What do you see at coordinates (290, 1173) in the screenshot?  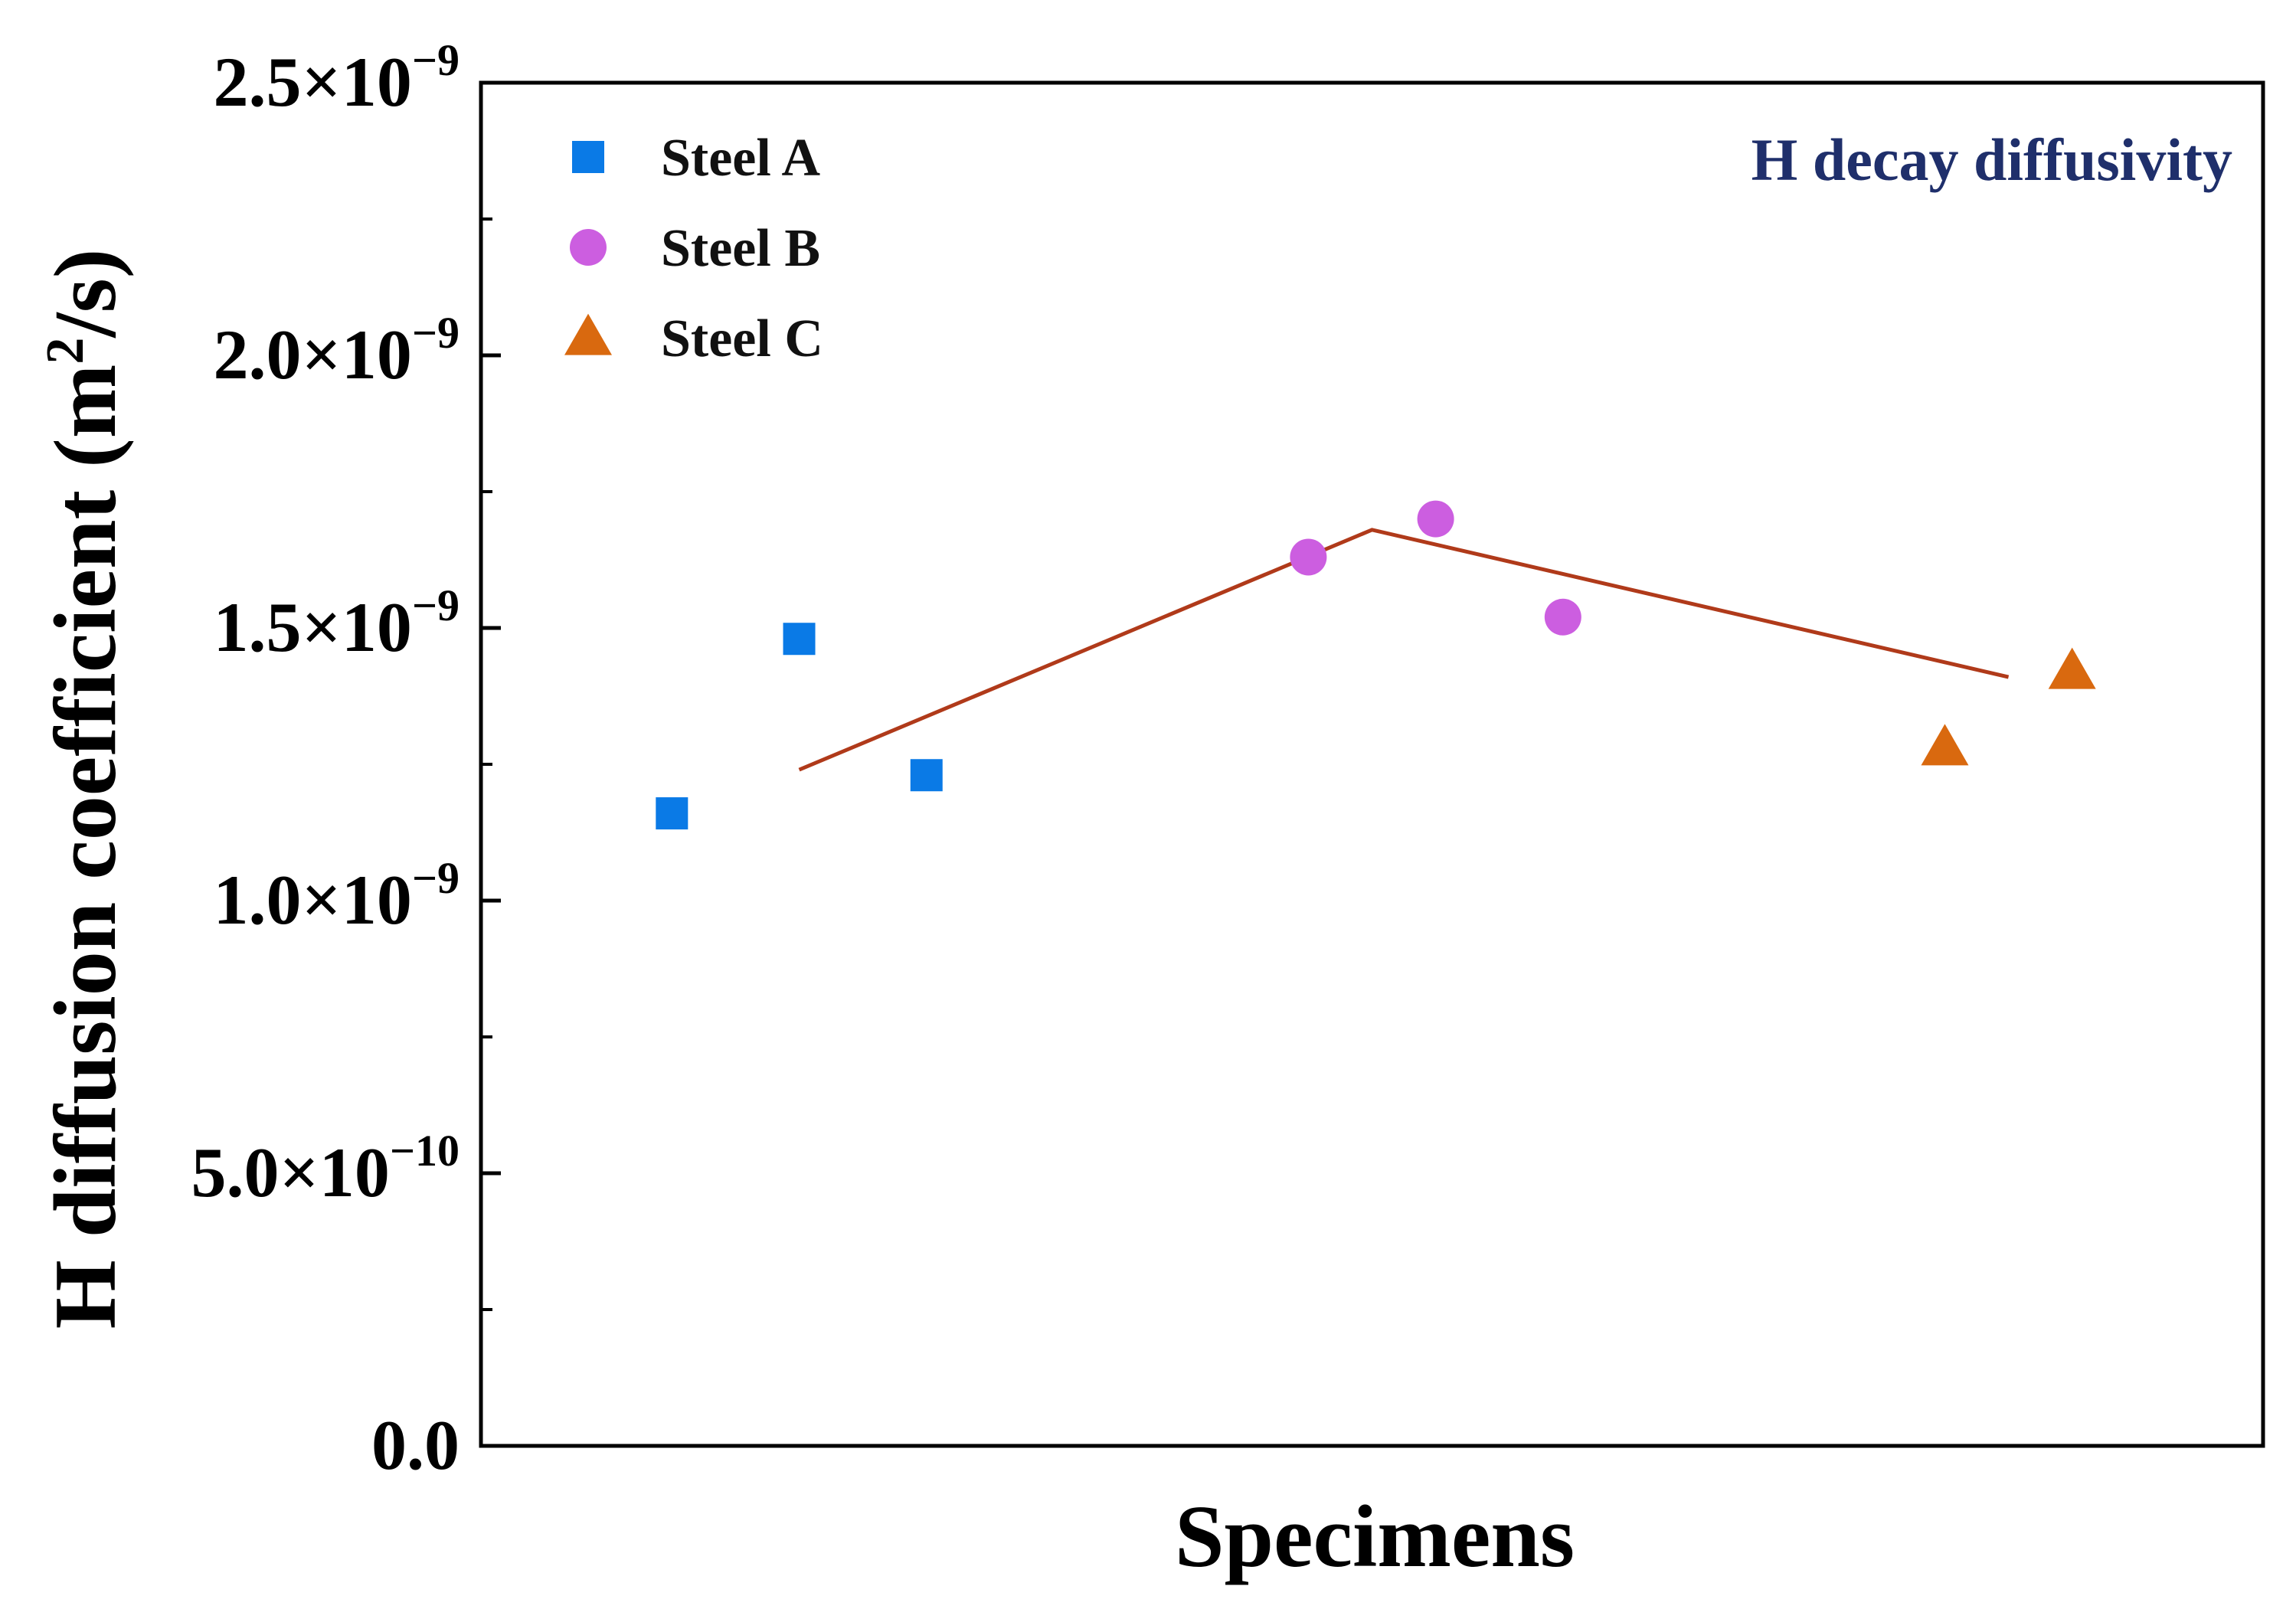 I see `y-tick-label-mantissa: 5.0×10` at bounding box center [290, 1173].